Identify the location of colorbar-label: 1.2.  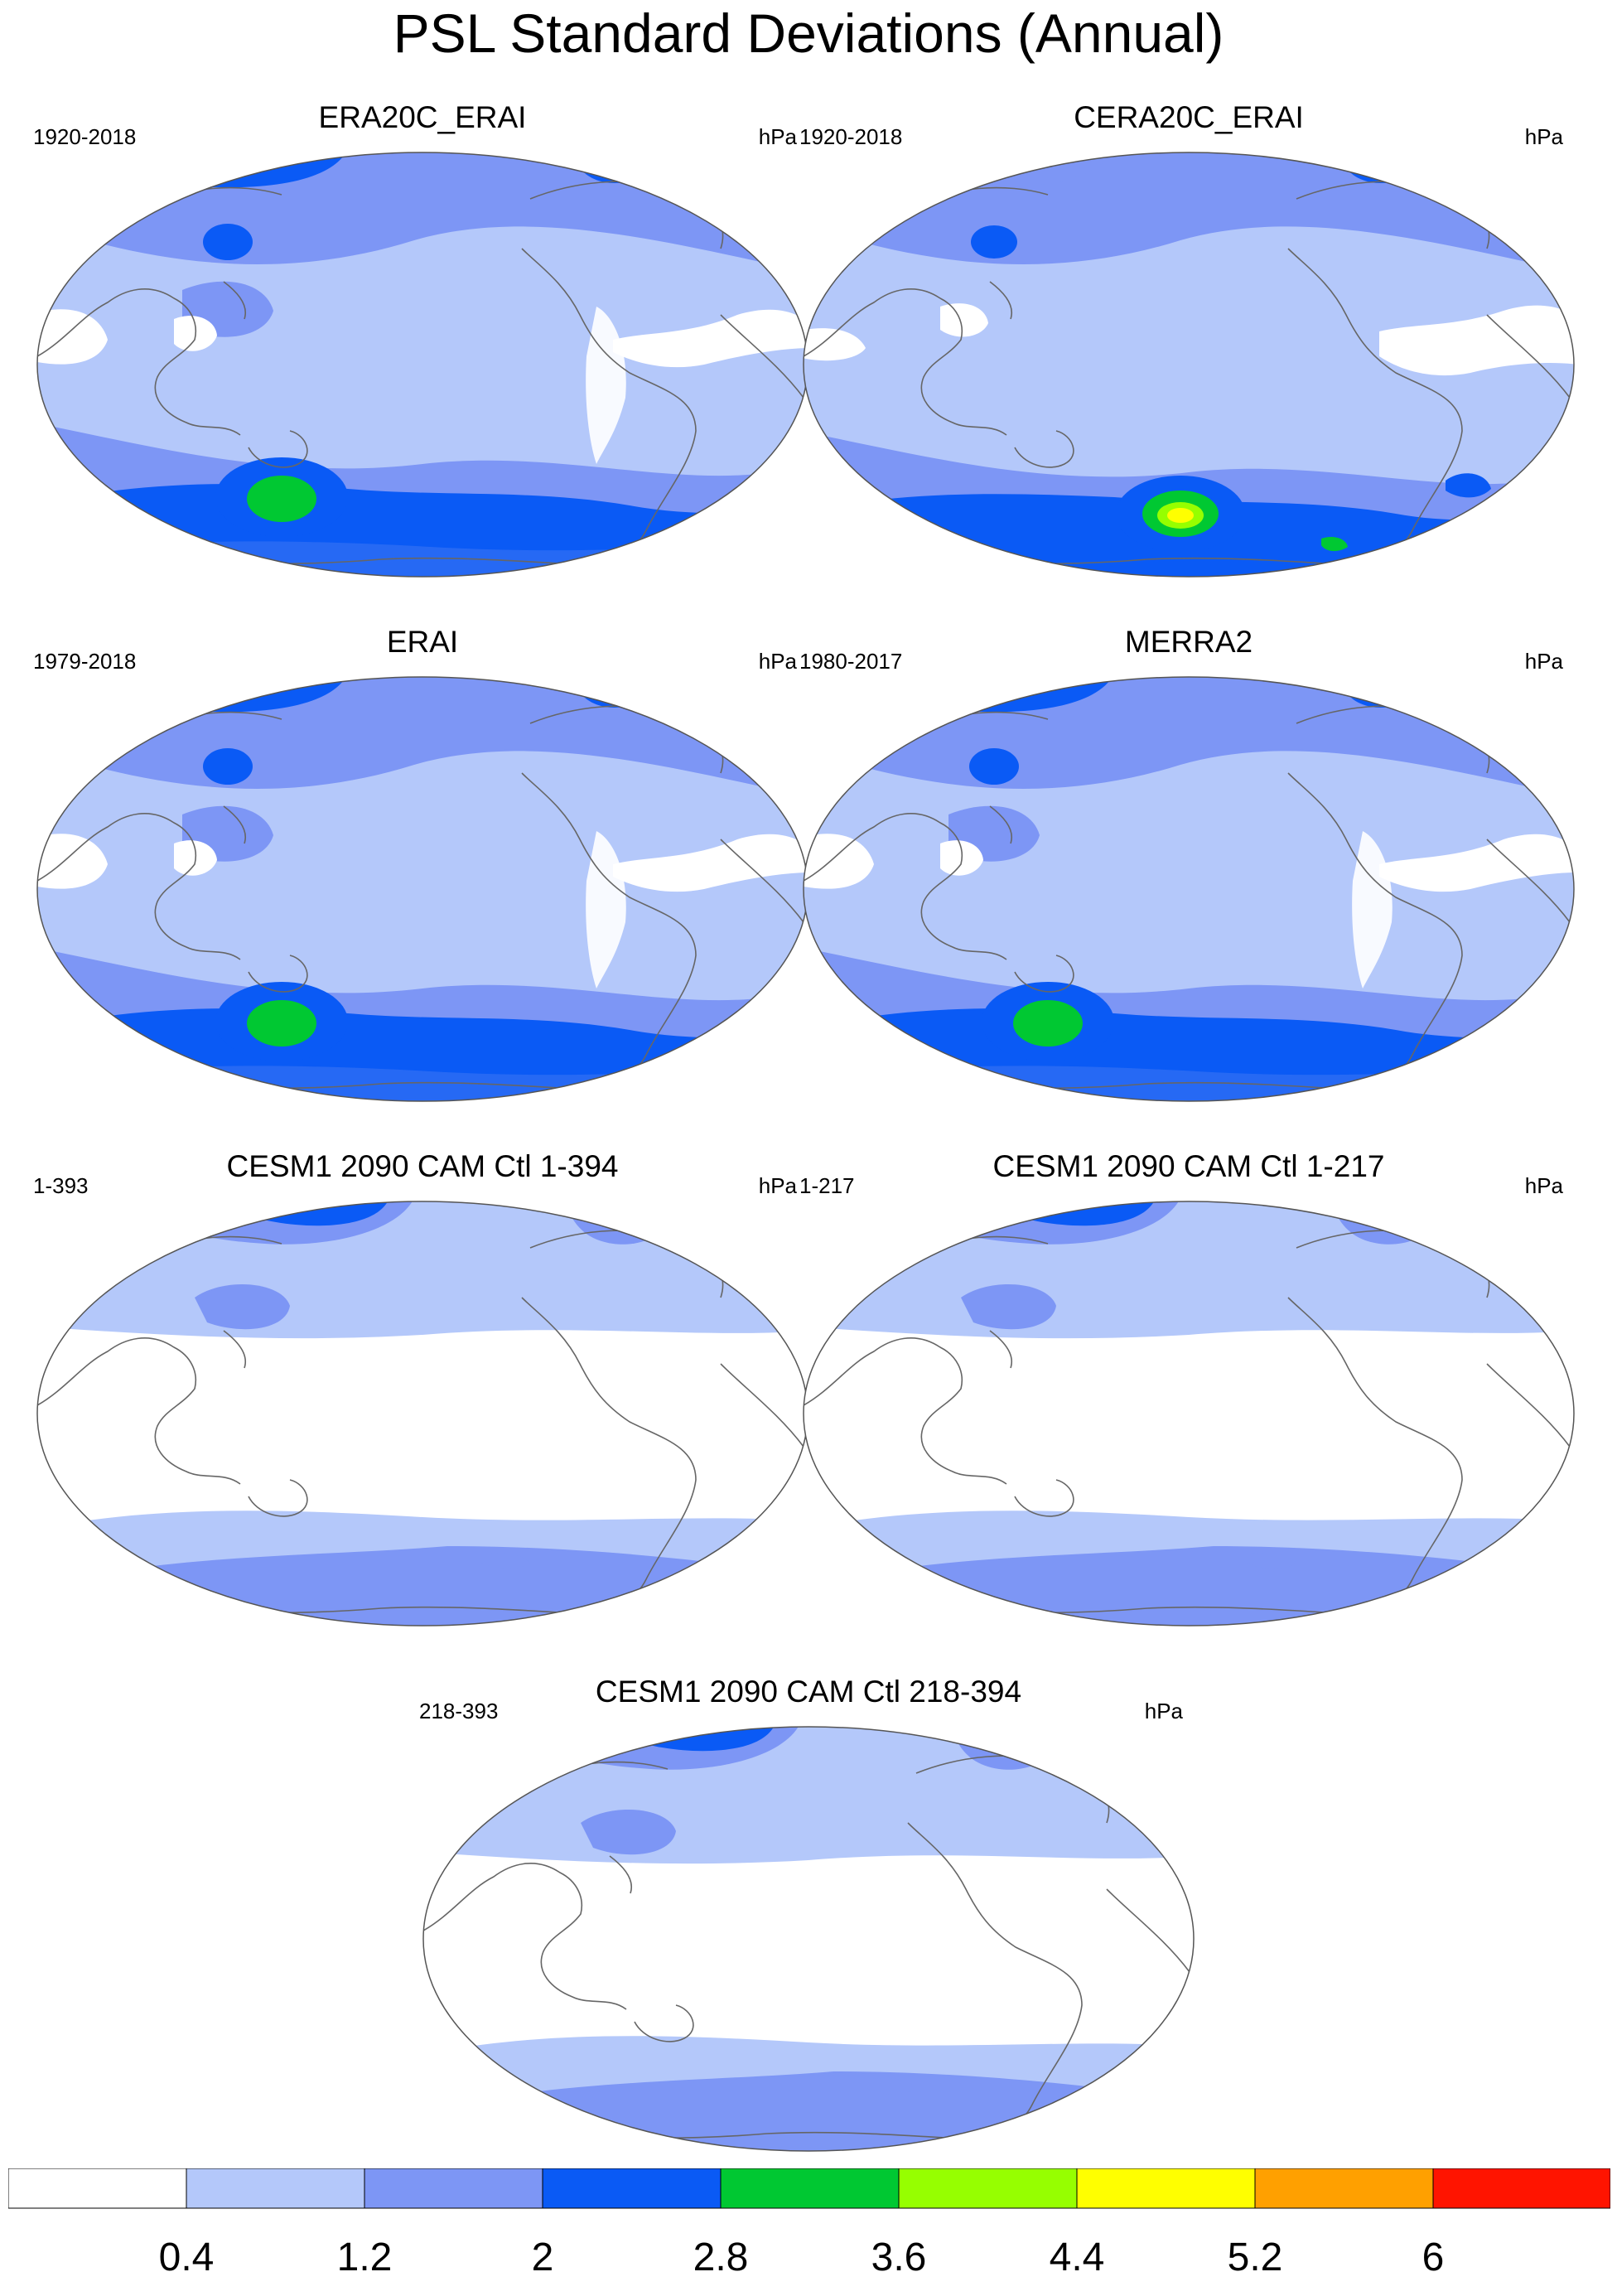
(364, 2258).